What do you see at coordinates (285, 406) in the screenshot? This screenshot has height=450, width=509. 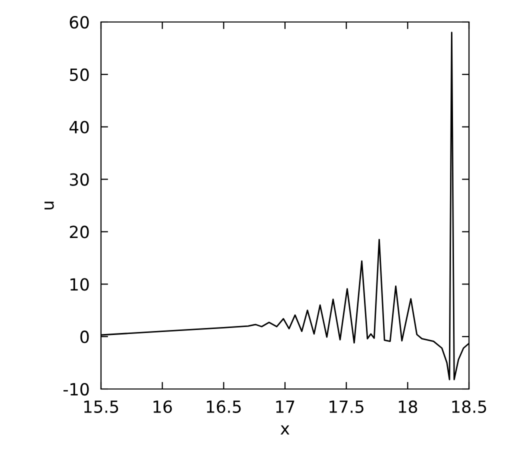 I see `x-tick-label: 17` at bounding box center [285, 406].